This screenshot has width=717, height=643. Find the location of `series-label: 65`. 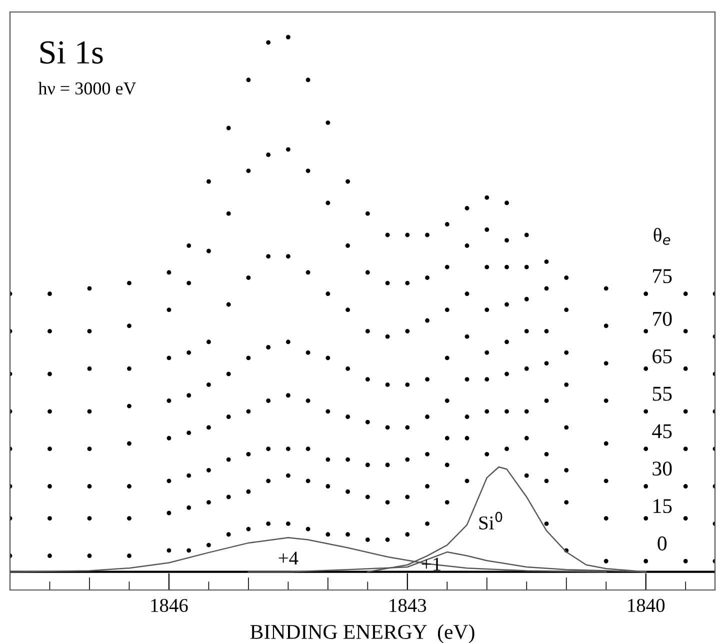

series-label: 65 is located at coordinates (662, 356).